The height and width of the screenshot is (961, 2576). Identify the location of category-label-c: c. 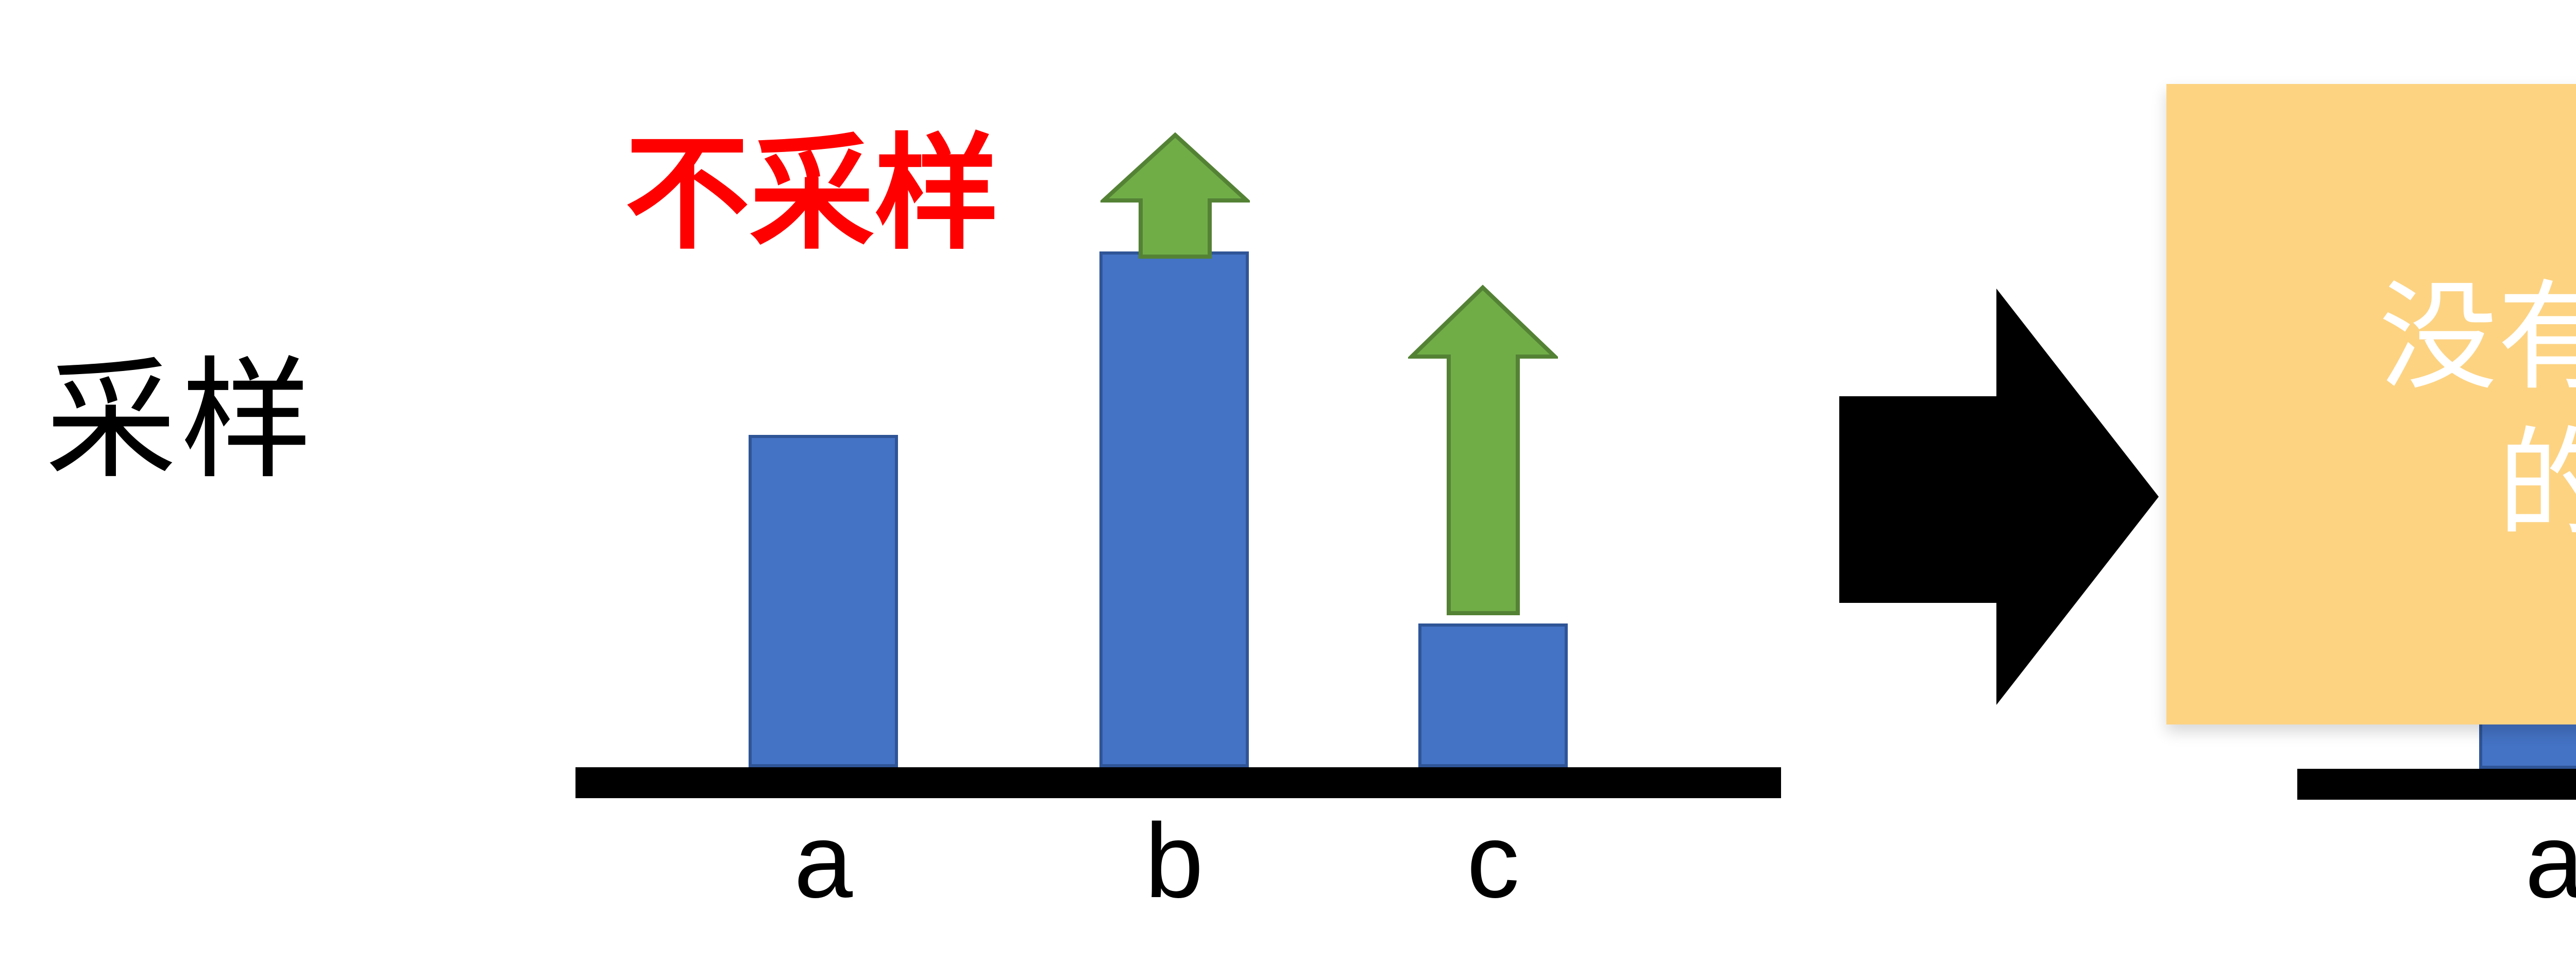
(1493, 861).